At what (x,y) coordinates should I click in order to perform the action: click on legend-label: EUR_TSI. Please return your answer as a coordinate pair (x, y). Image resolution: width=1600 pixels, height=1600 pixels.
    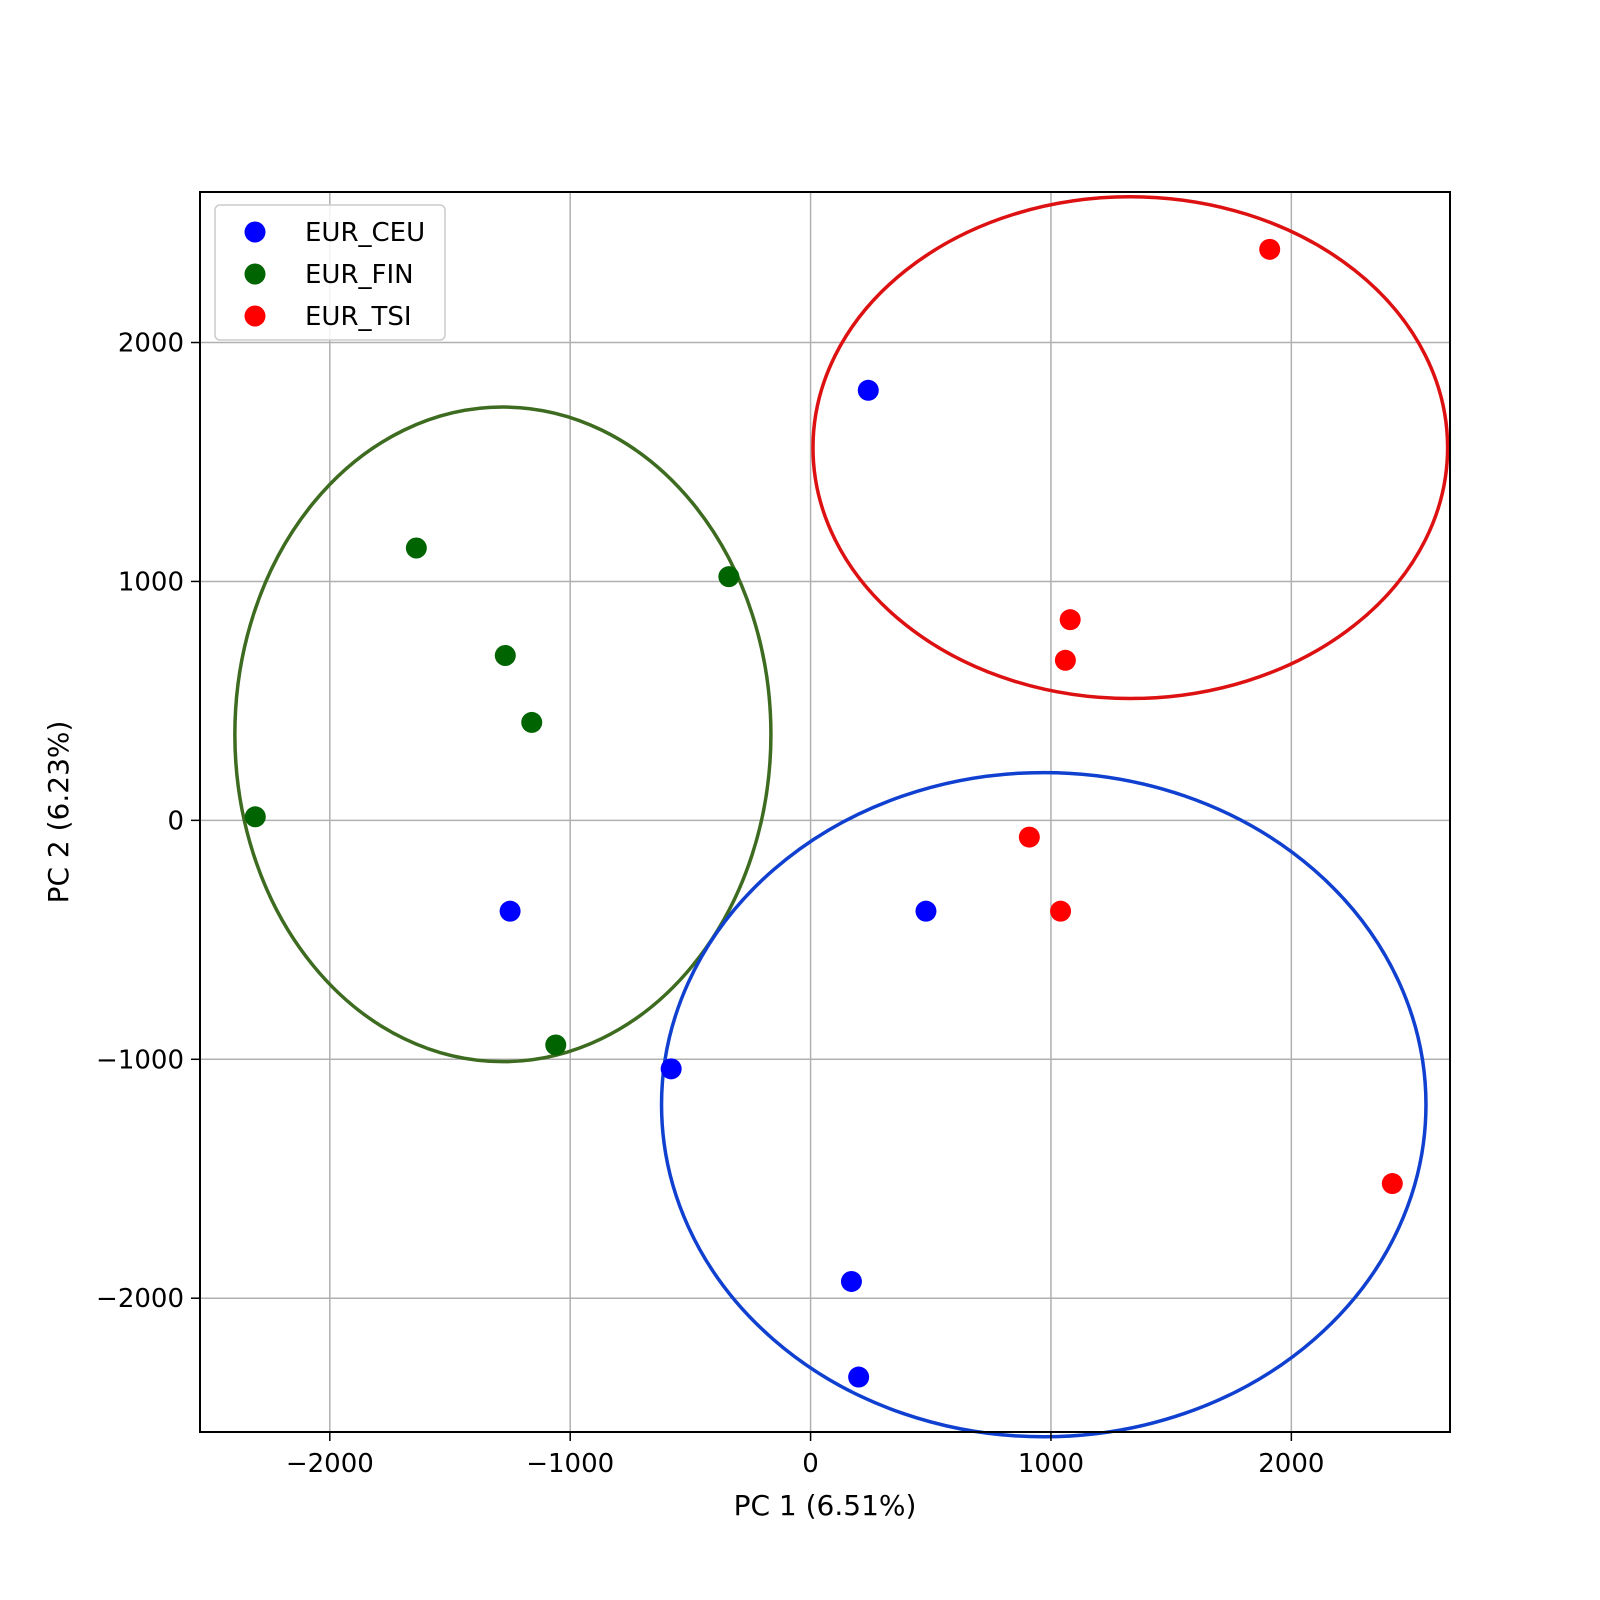
    Looking at the image, I should click on (358, 317).